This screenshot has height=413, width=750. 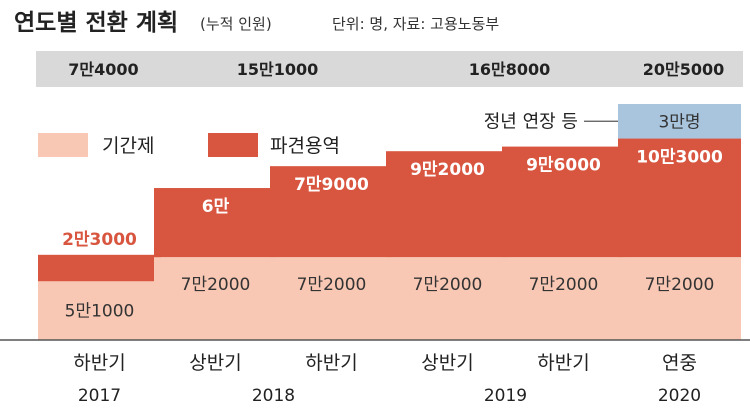 I want to click on bar-6-contract, so click(x=679, y=298).